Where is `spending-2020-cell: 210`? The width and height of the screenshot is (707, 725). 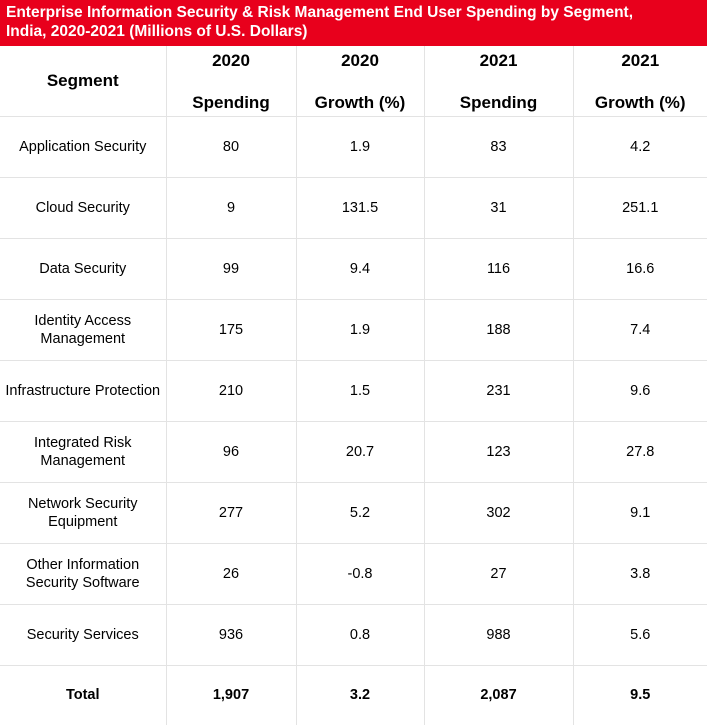
spending-2020-cell: 210 is located at coordinates (231, 390).